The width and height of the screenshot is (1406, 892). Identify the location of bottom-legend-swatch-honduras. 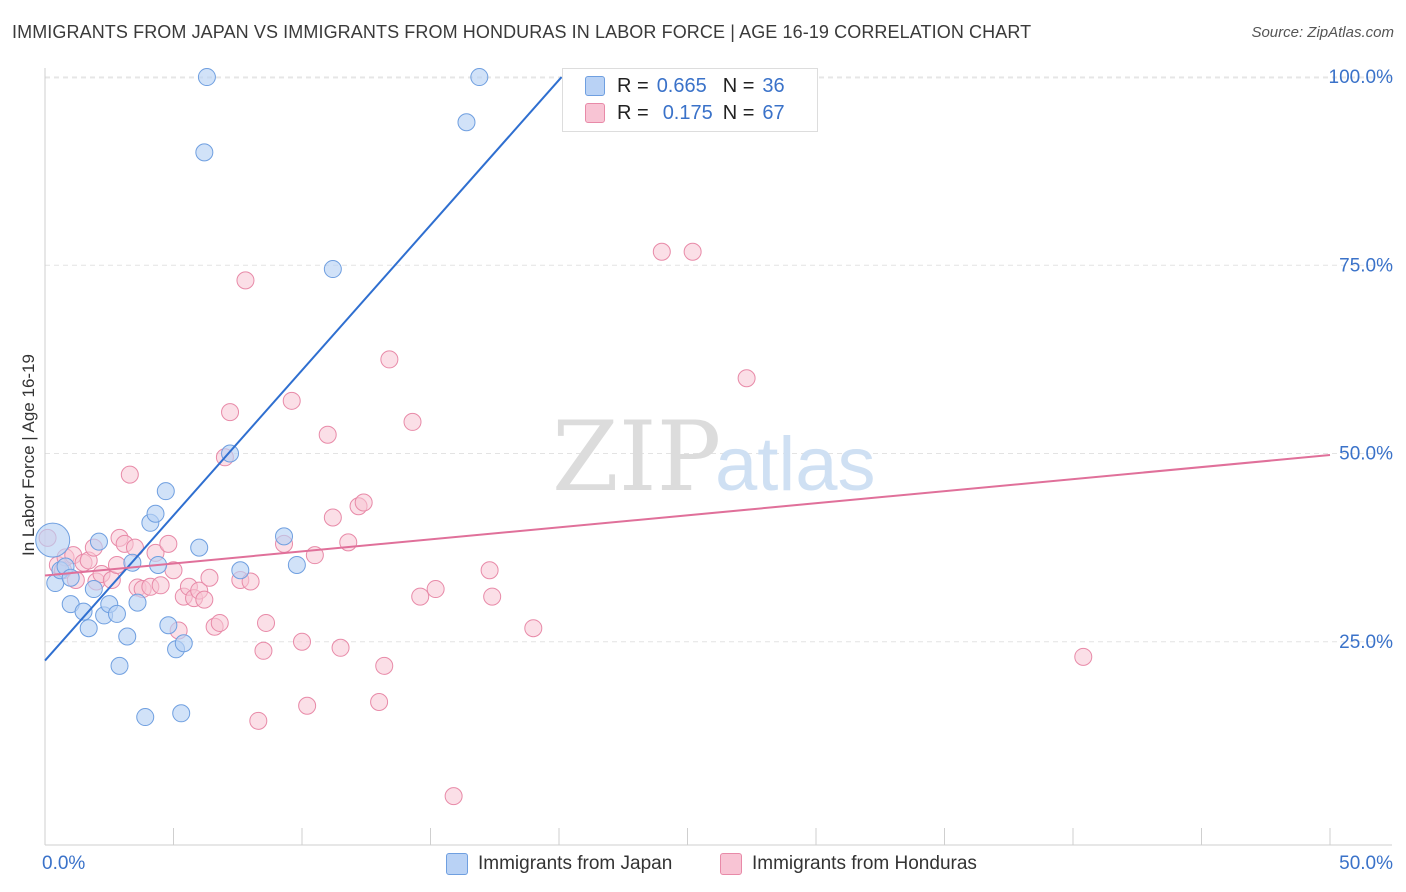
(731, 864).